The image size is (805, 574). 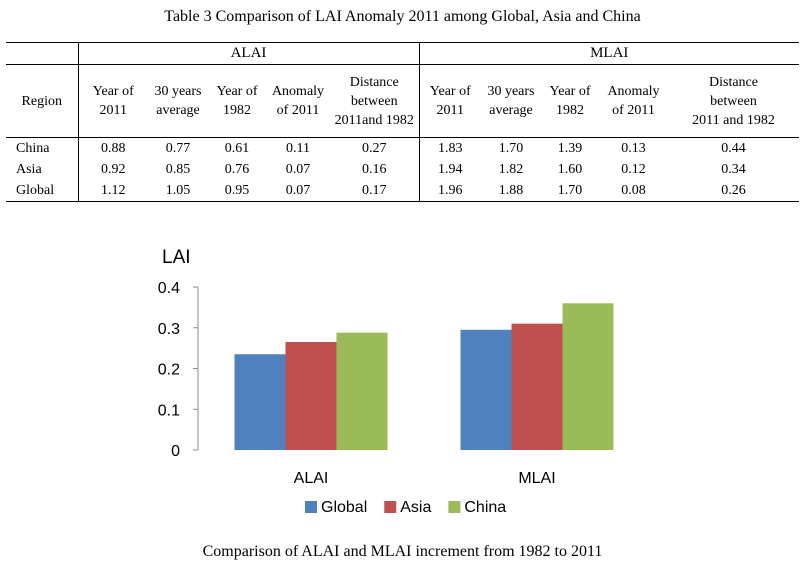 I want to click on legend-swatch-china, so click(x=454, y=507).